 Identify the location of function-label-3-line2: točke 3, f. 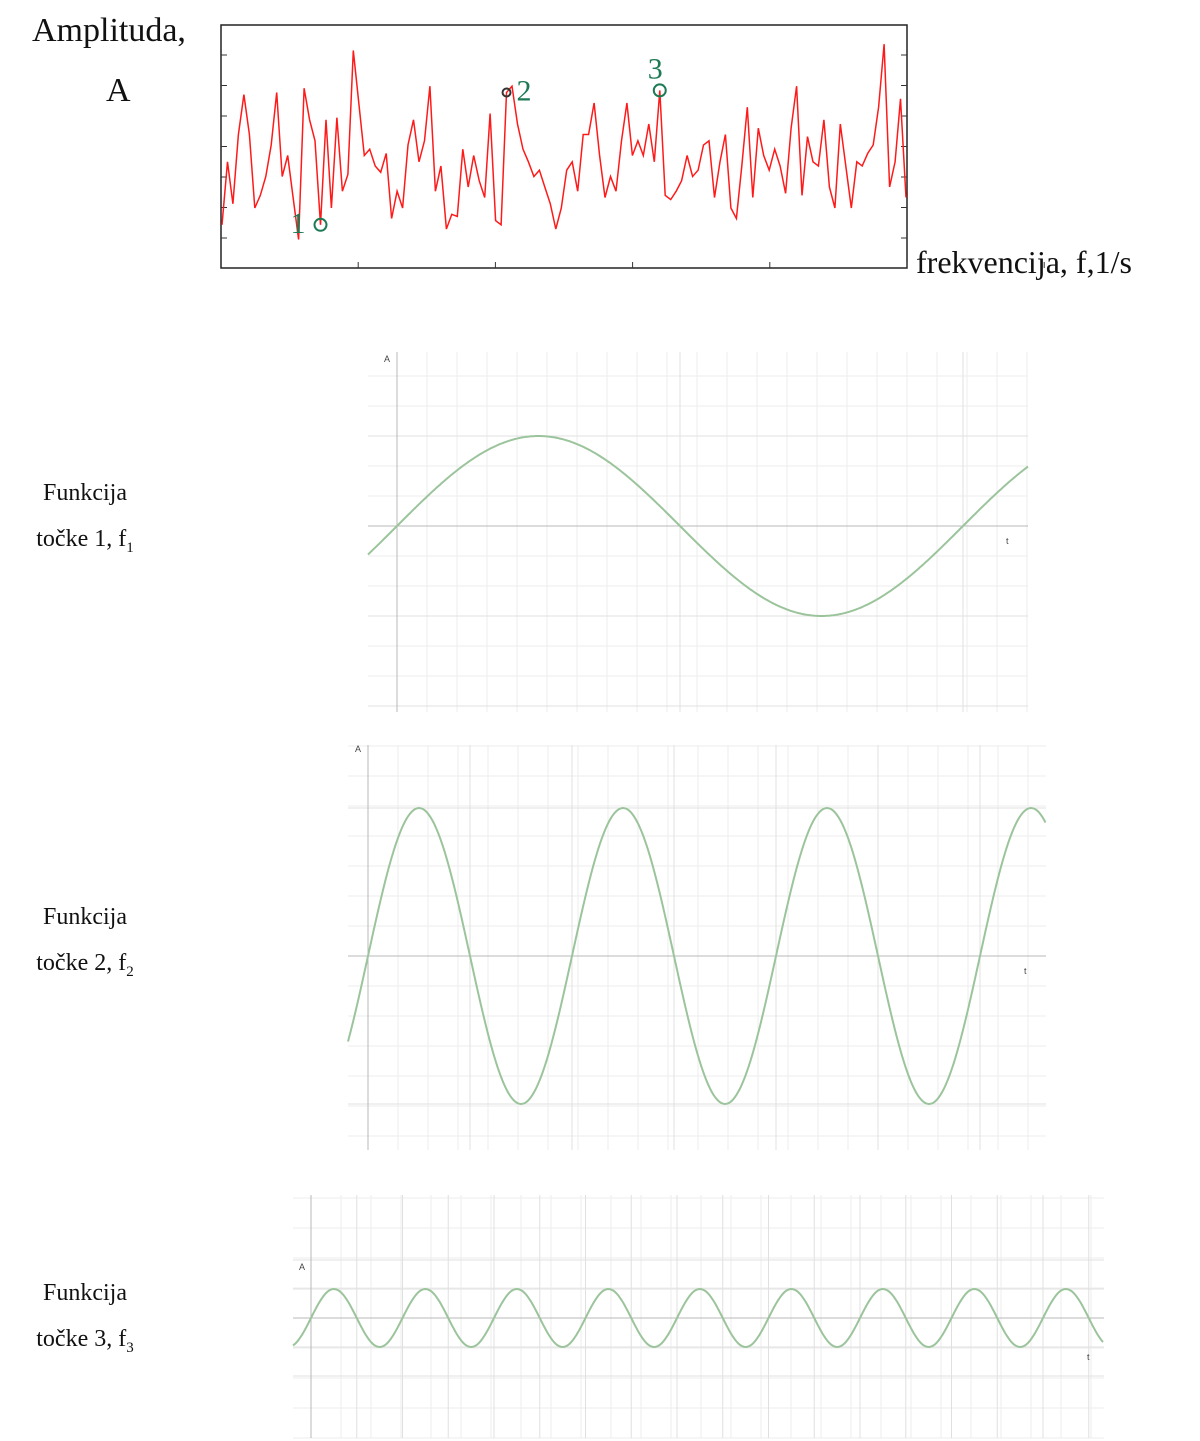
(81, 1339).